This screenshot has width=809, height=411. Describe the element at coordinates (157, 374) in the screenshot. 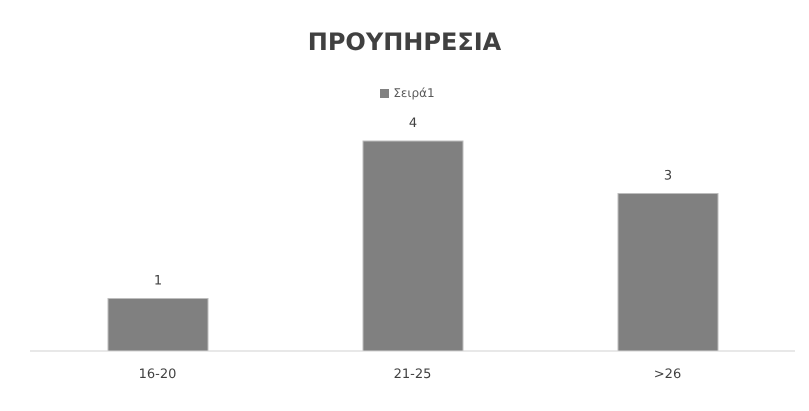

I see `x-tick-label: 16-20` at that location.